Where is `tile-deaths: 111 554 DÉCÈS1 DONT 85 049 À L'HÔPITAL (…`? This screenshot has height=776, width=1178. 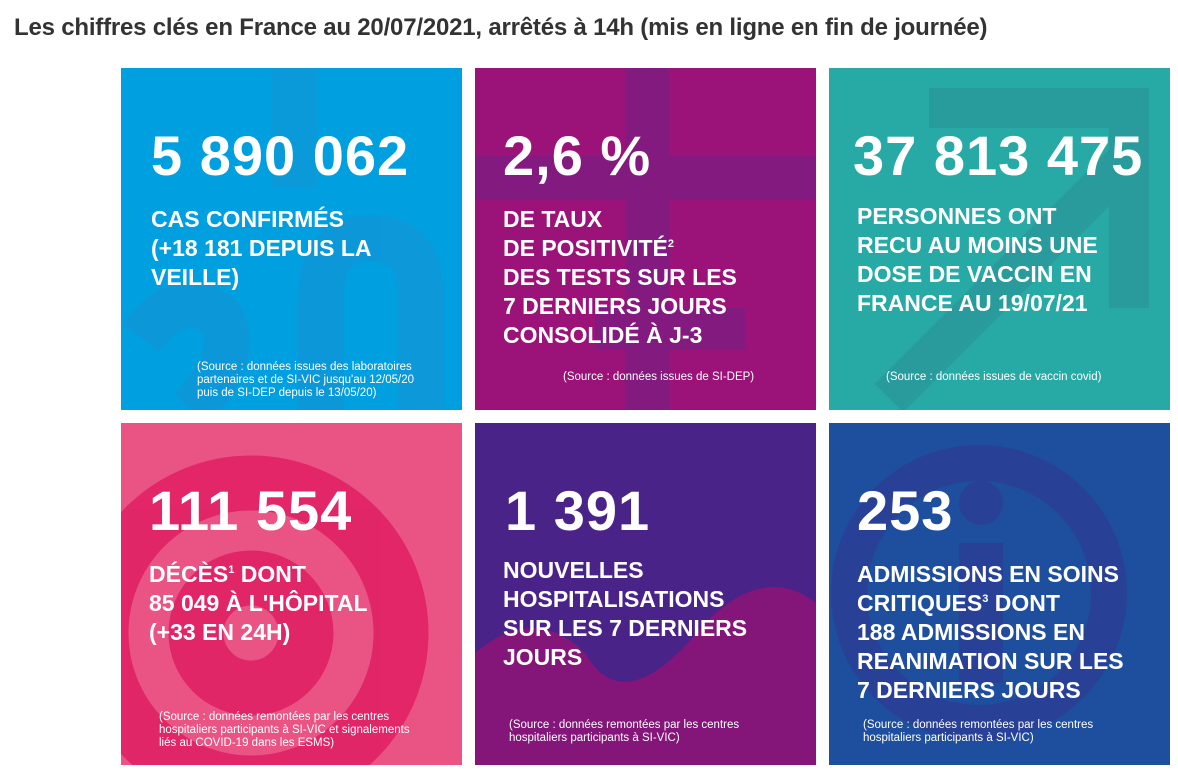 tile-deaths: 111 554 DÉCÈS1 DONT 85 049 À L'HÔPITAL (… is located at coordinates (291, 594).